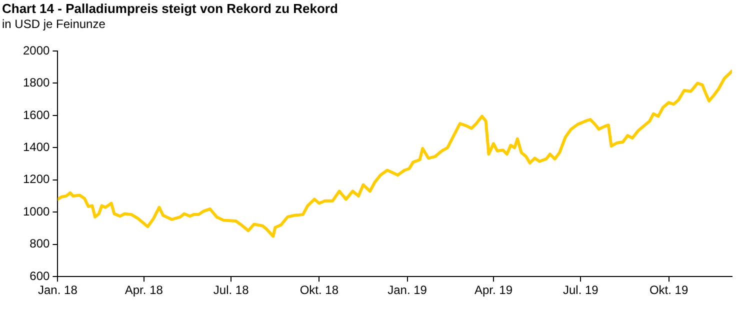 The height and width of the screenshot is (320, 746). Describe the element at coordinates (668, 290) in the screenshot. I see `x-tick-label: Okt. 19` at that location.